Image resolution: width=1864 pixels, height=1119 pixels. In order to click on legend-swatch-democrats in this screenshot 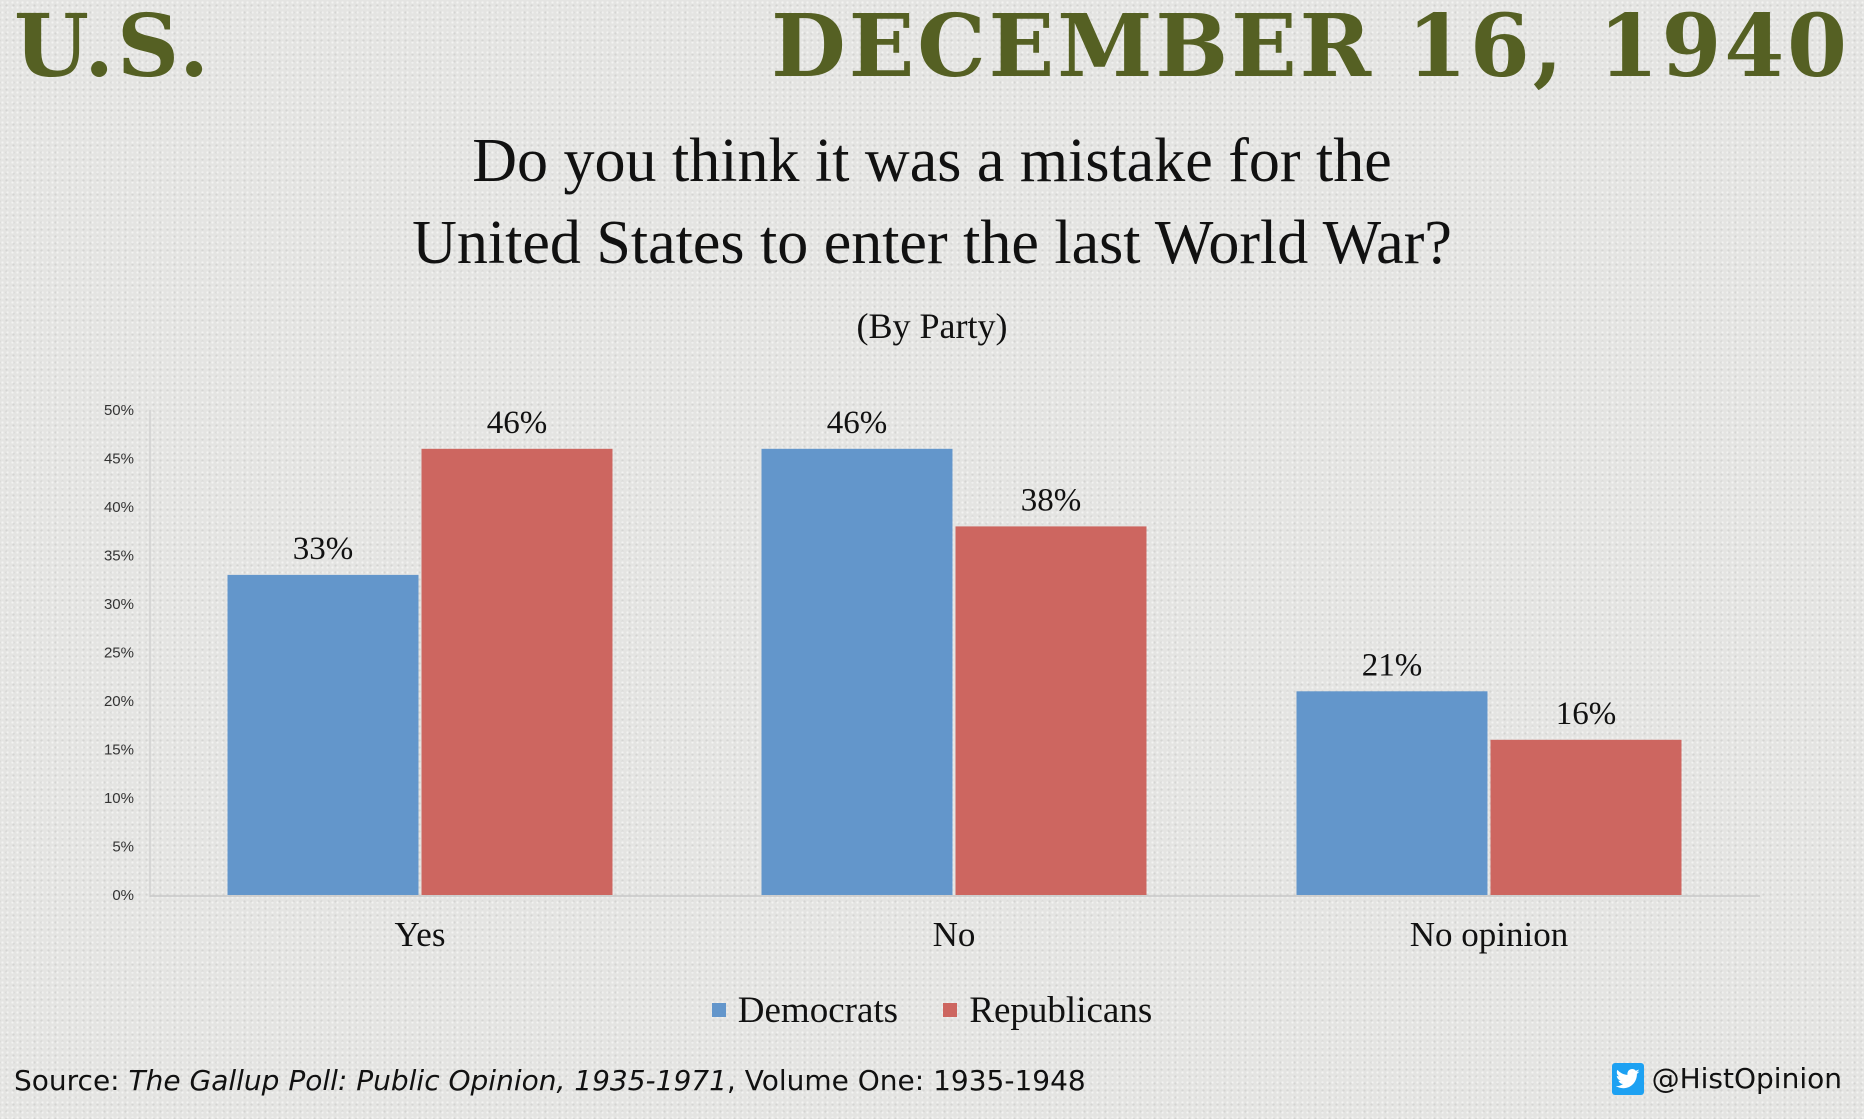, I will do `click(718, 1010)`.